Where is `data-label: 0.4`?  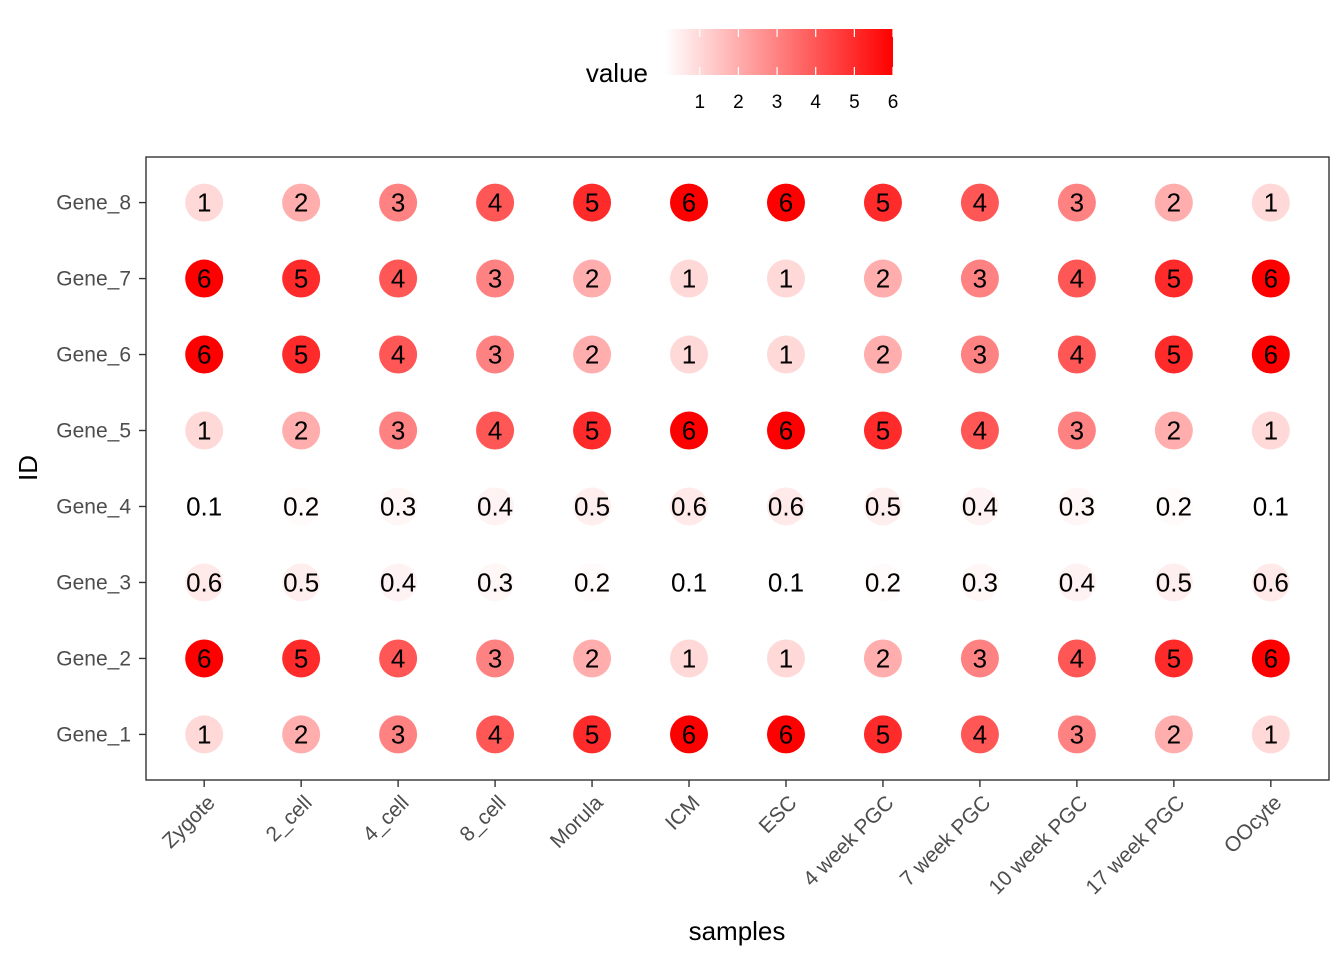 data-label: 0.4 is located at coordinates (1077, 582).